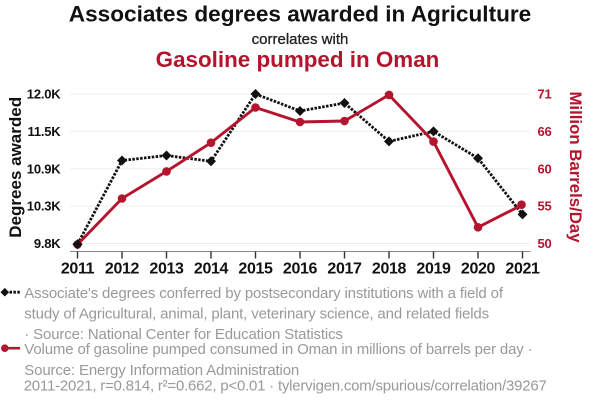  Describe the element at coordinates (44, 206) in the screenshot. I see `svg-text: 10.3K` at that location.